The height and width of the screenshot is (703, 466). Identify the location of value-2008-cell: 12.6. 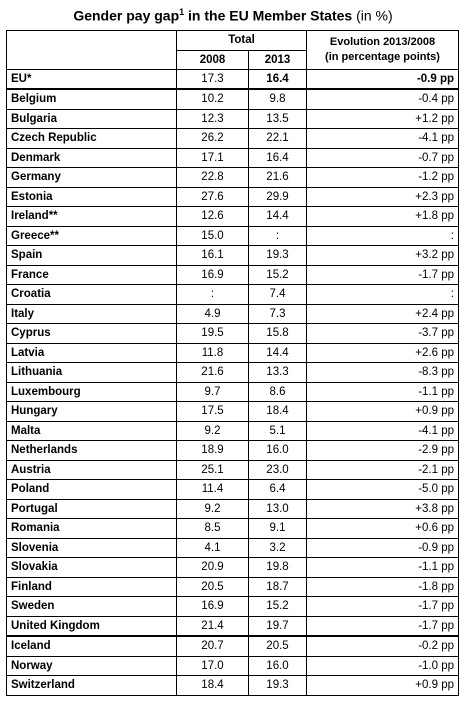
(212, 216).